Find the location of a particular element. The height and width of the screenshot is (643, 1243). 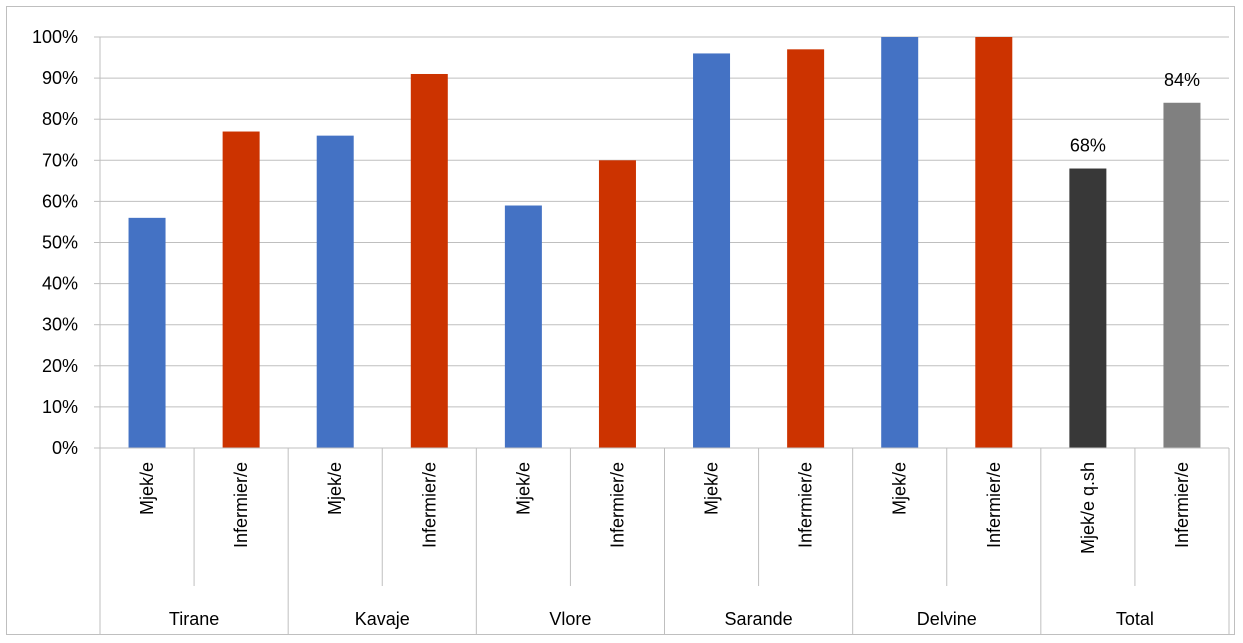

group-label: Tirane is located at coordinates (194, 619).